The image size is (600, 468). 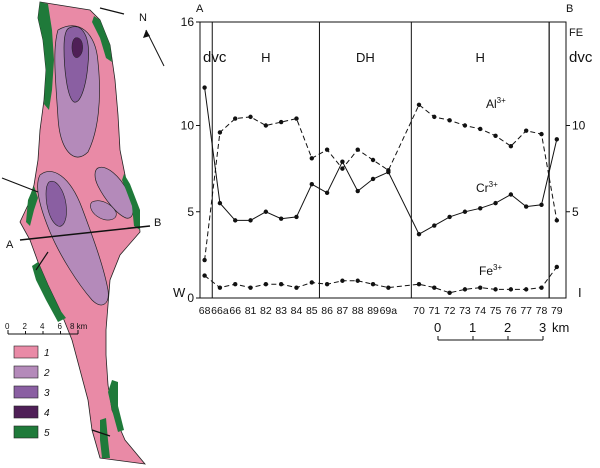 What do you see at coordinates (47, 413) in the screenshot?
I see `legend-label-4: 4` at bounding box center [47, 413].